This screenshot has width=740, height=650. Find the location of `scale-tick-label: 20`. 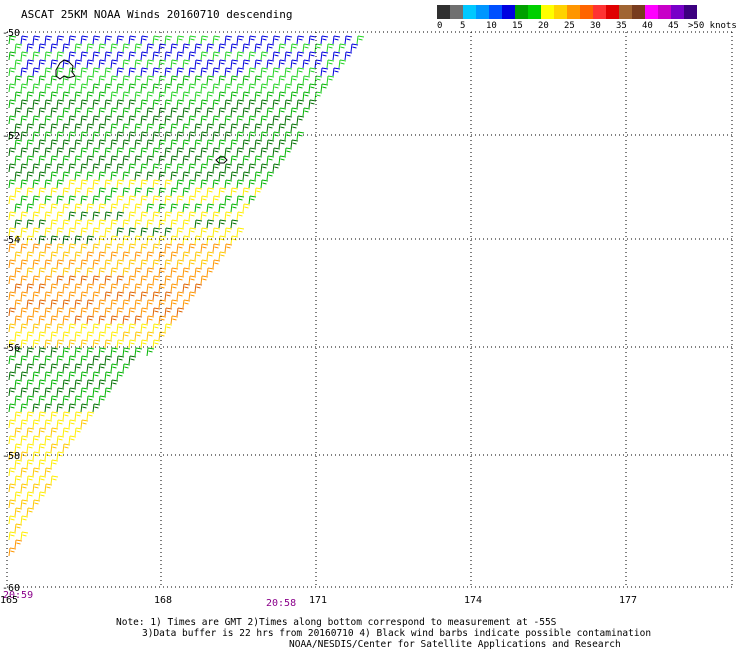

scale-tick-label: 20 is located at coordinates (543, 26).